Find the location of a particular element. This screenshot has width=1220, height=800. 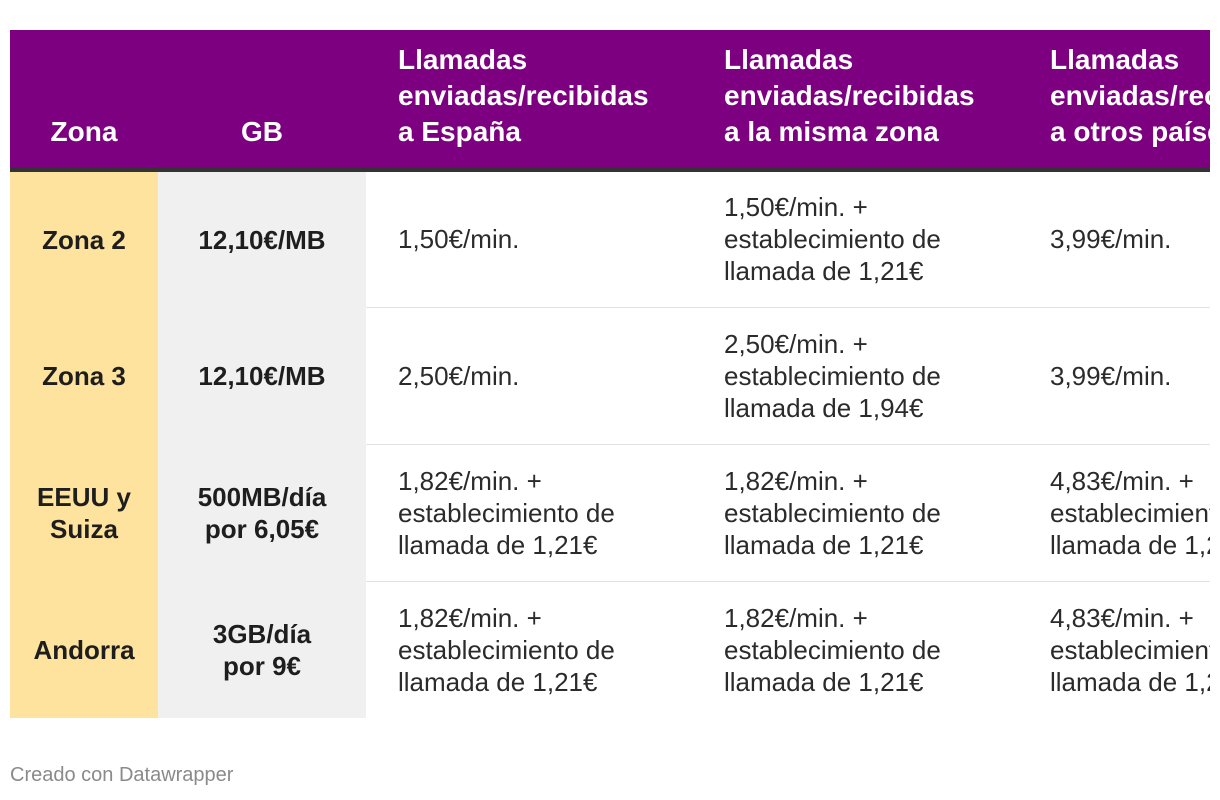

column-header-espana: Llamadas enviadas/recibidas a España is located at coordinates (529, 101).